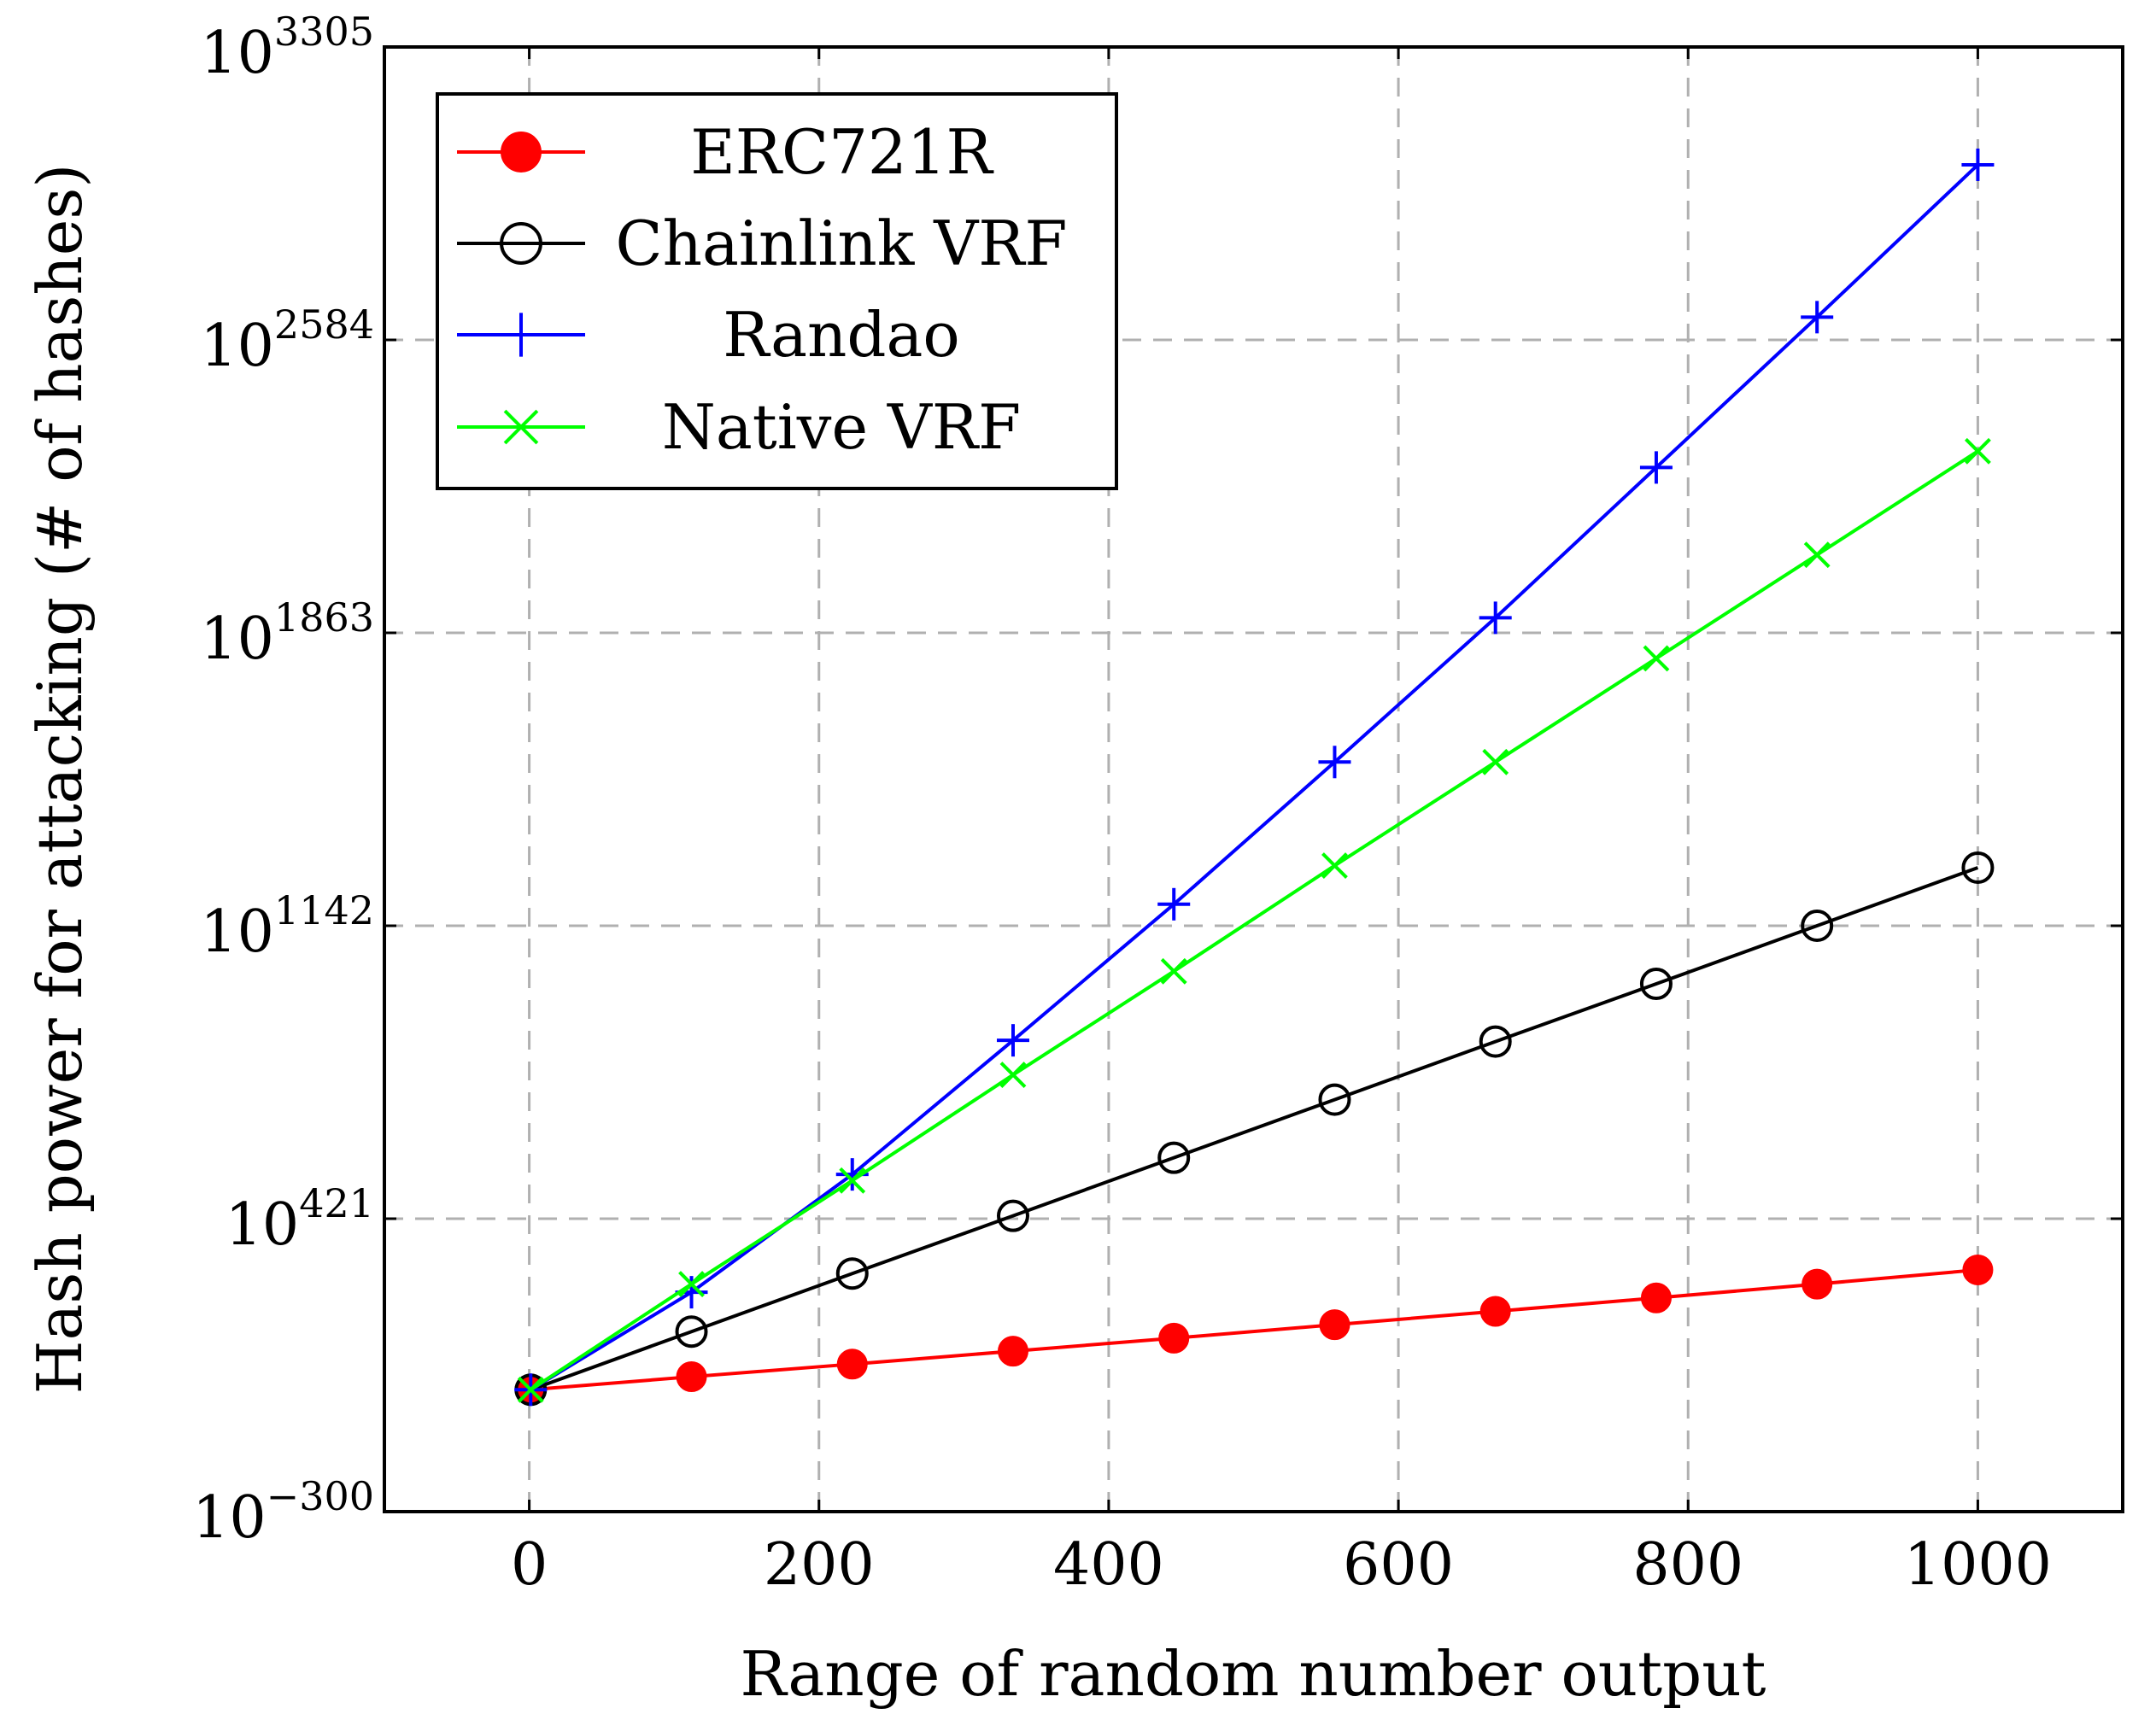 This screenshot has width=2156, height=1720. What do you see at coordinates (60, 779) in the screenshot?
I see `y-axis-label: Hash power for attacking (# of hashes)` at bounding box center [60, 779].